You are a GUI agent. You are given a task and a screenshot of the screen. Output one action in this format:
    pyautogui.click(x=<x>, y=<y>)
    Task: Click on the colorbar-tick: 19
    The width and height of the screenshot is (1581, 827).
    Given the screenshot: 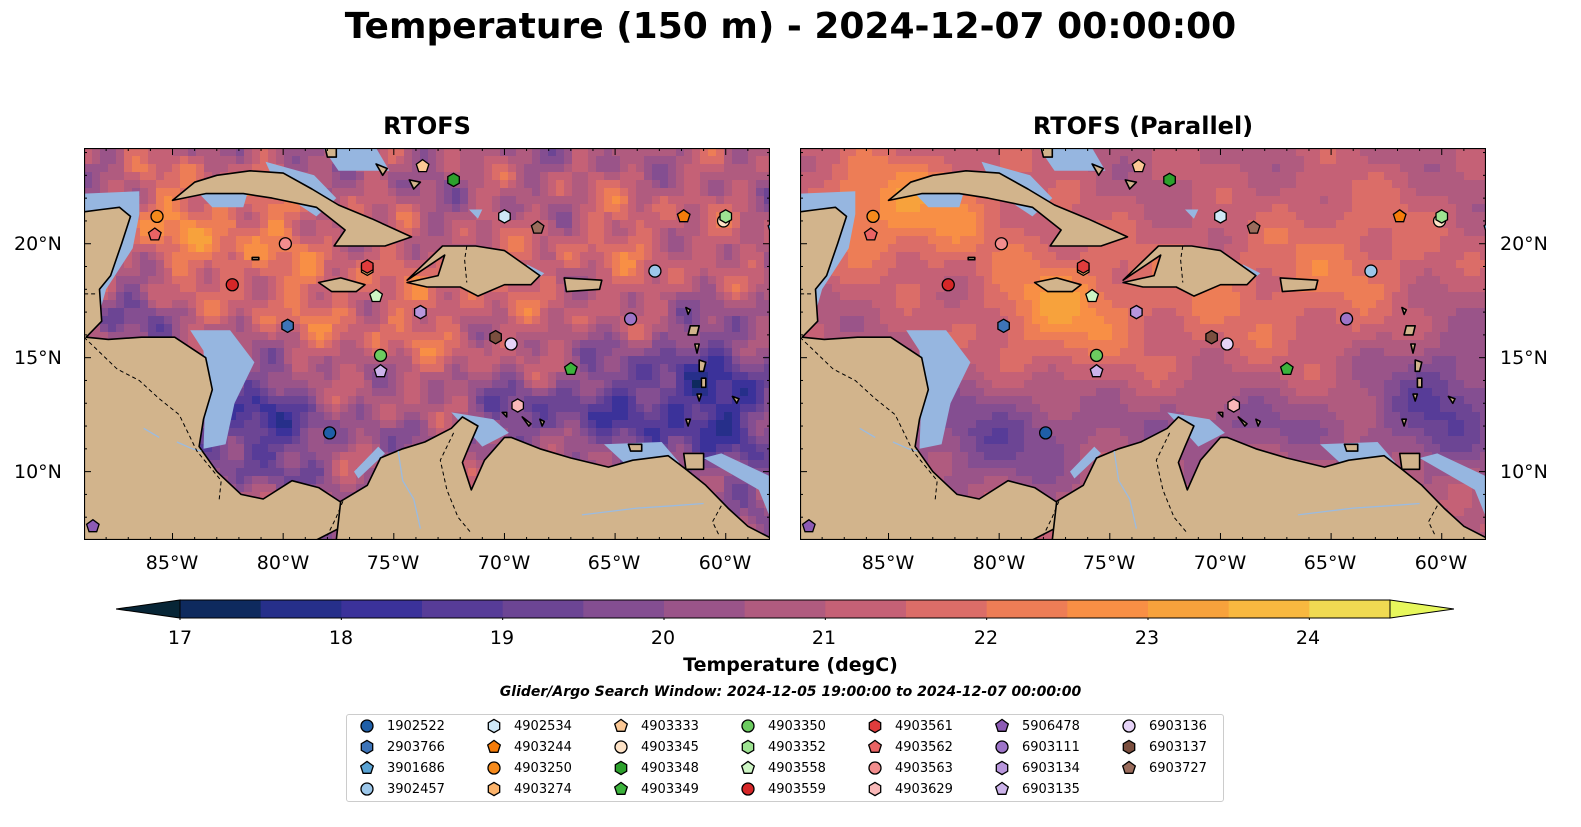 What is the action you would take?
    pyautogui.click(x=502, y=638)
    